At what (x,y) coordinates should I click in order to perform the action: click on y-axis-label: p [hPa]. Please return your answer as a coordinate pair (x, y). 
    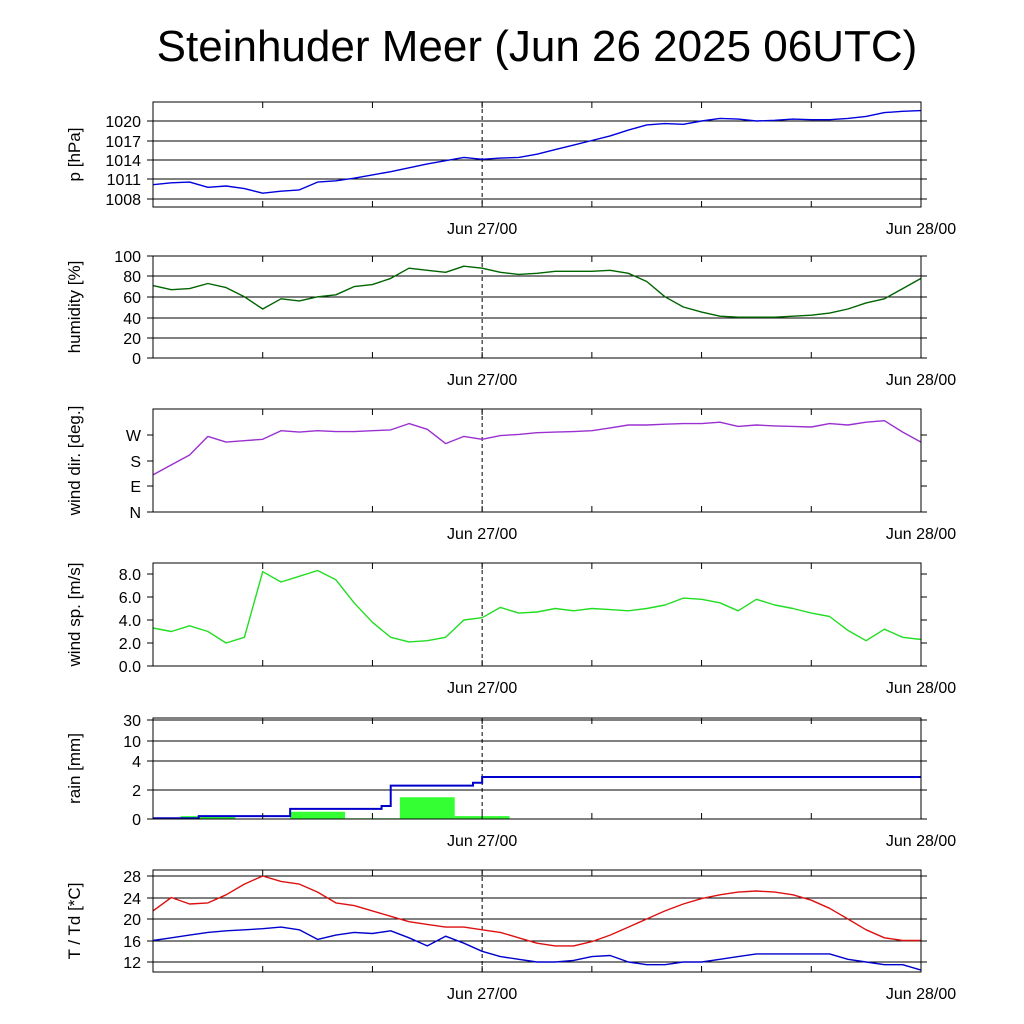
    Looking at the image, I should click on (74, 155).